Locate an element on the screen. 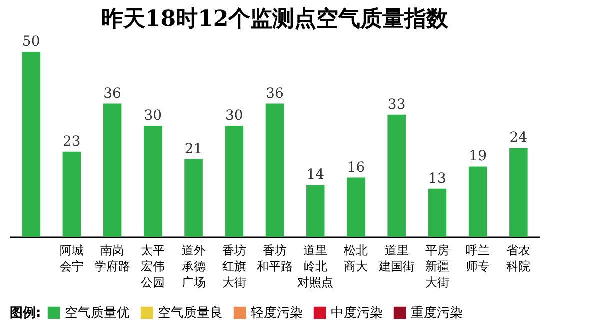  data-label: 50 is located at coordinates (31, 42).